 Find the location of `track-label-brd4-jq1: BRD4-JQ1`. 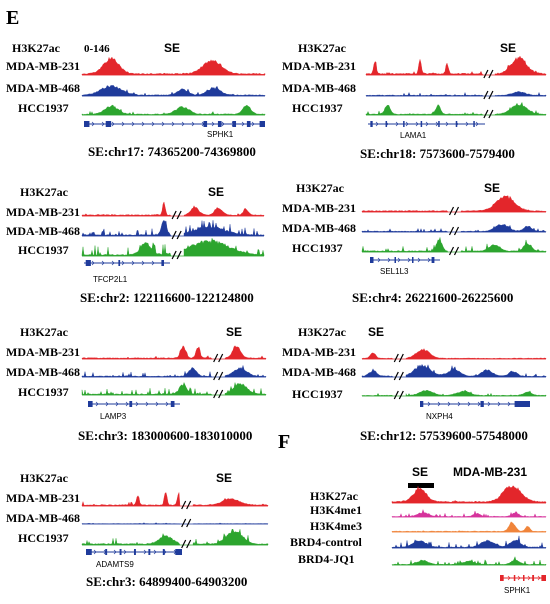

track-label-brd4-jq1: BRD4-JQ1 is located at coordinates (326, 559).